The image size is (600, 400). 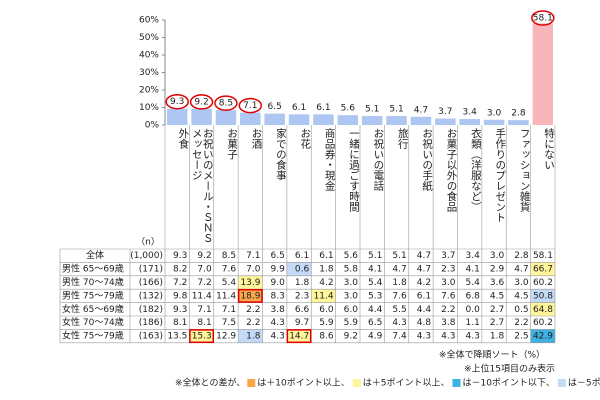 What do you see at coordinates (500, 175) in the screenshot?
I see `category-label: 手作りのプレゼント` at bounding box center [500, 175].